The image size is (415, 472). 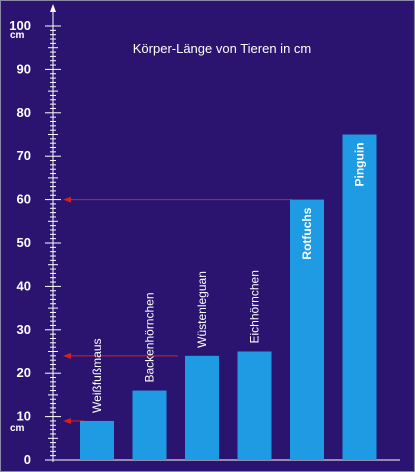 What do you see at coordinates (202, 309) in the screenshot?
I see `bar-label: Wüstenleguan` at bounding box center [202, 309].